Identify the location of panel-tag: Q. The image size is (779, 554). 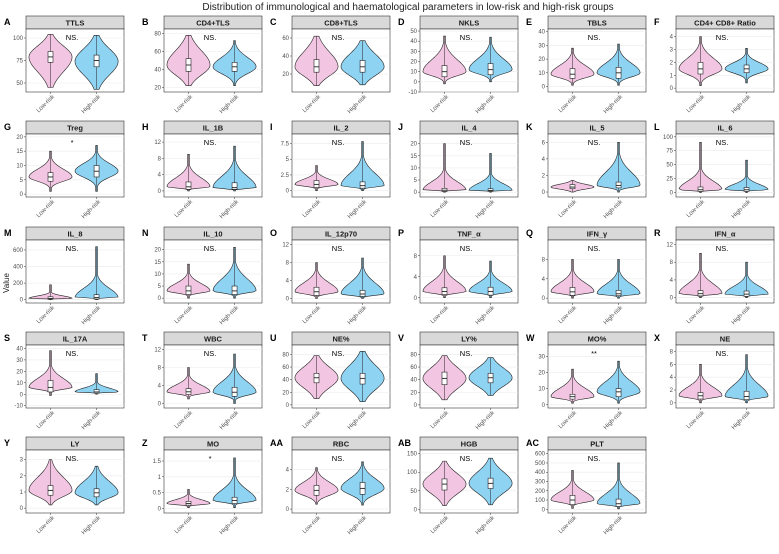
(529, 233).